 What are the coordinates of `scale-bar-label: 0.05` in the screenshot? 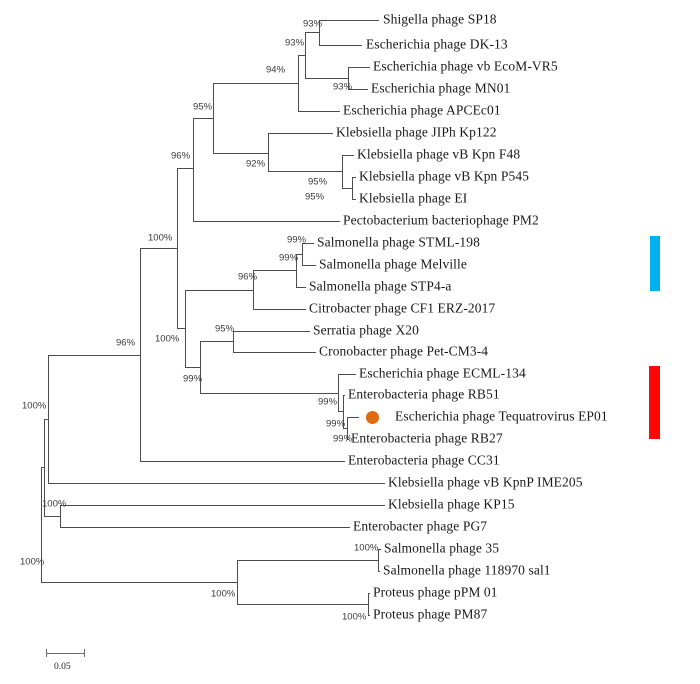 It's located at (62, 667).